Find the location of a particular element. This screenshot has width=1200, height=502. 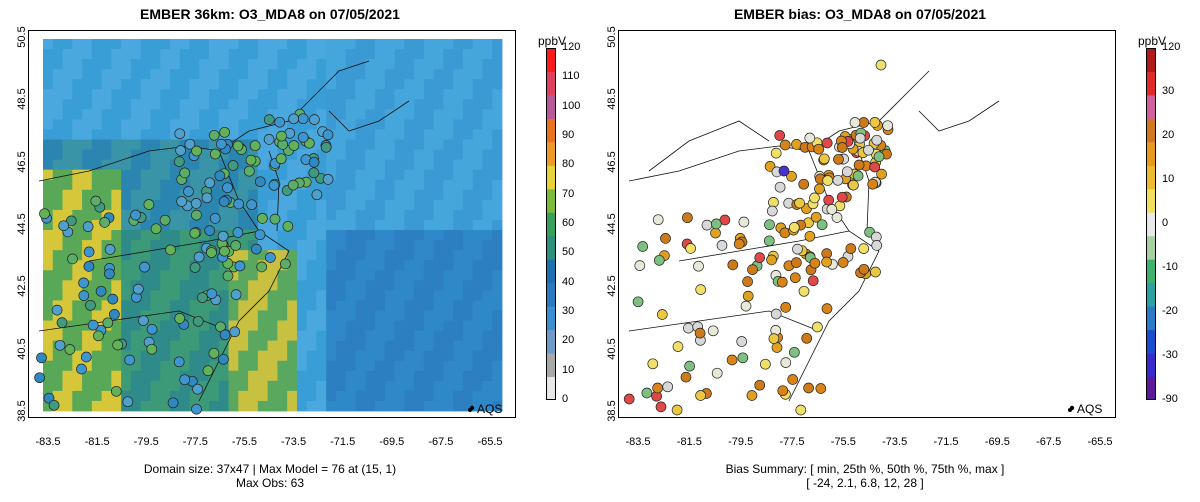

lon-tick-label: -71.5 is located at coordinates (343, 442).